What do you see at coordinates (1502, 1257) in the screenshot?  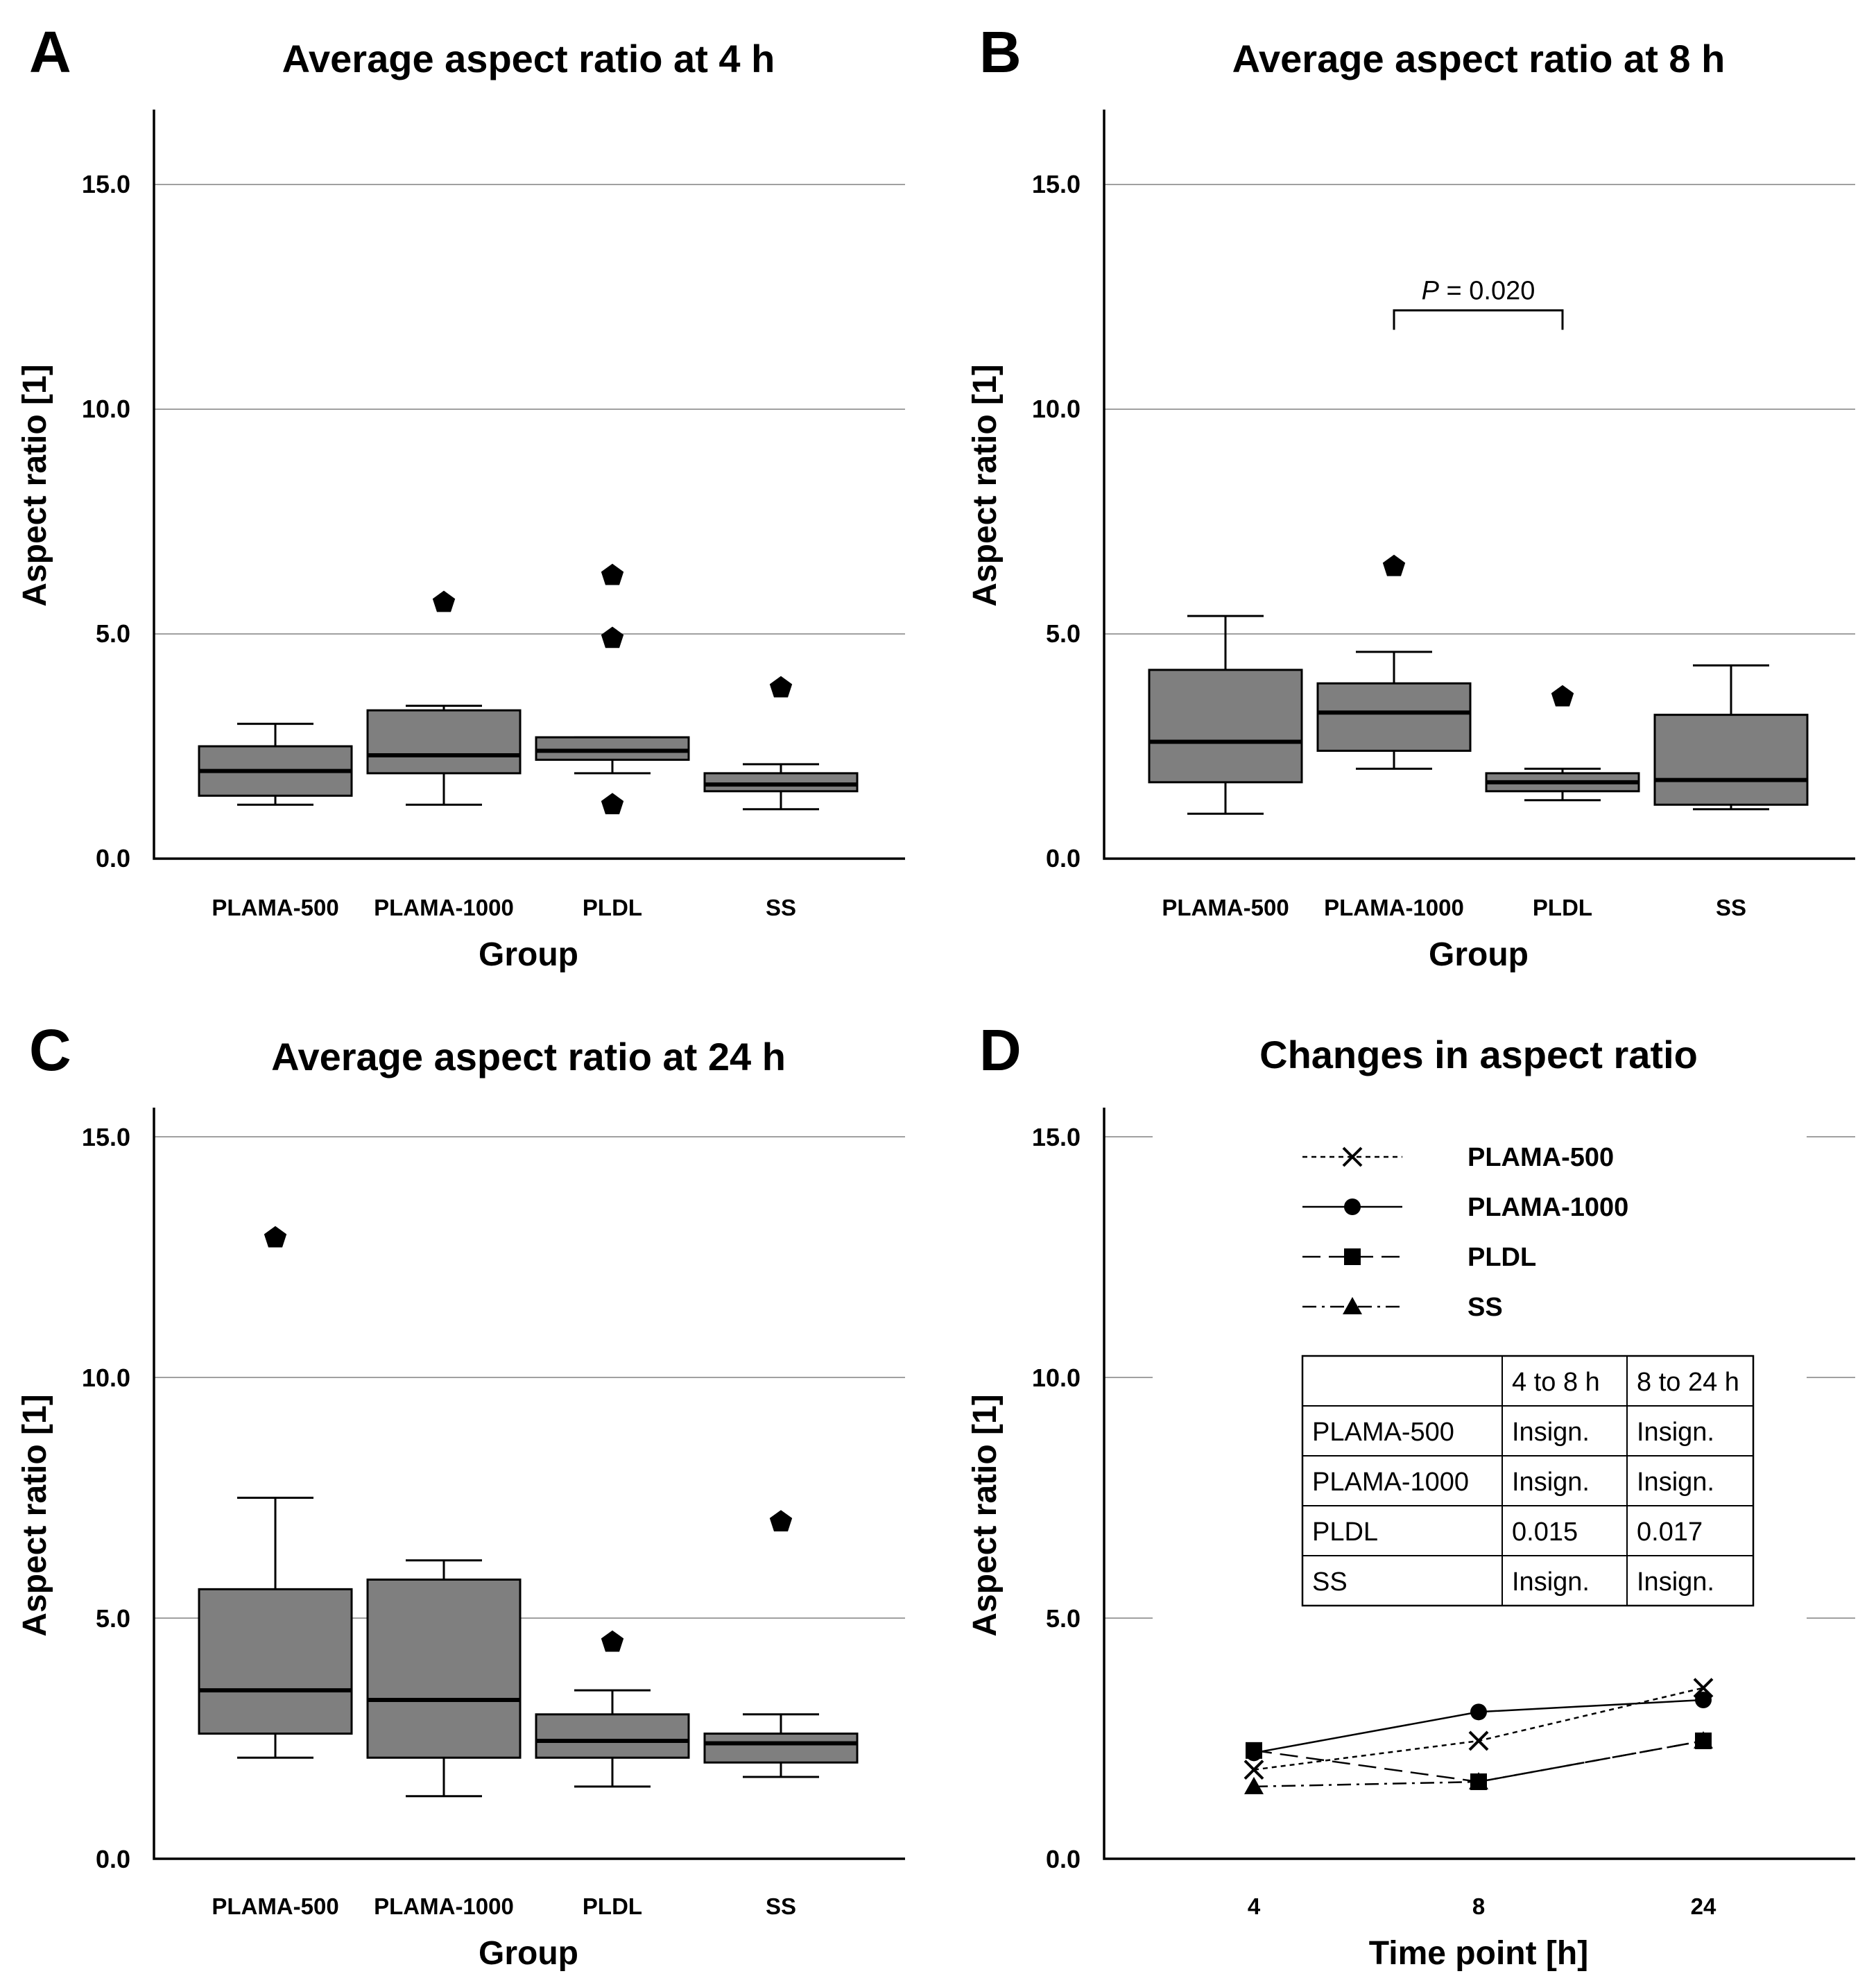 I see `legend-label-pldl: PLDL` at bounding box center [1502, 1257].